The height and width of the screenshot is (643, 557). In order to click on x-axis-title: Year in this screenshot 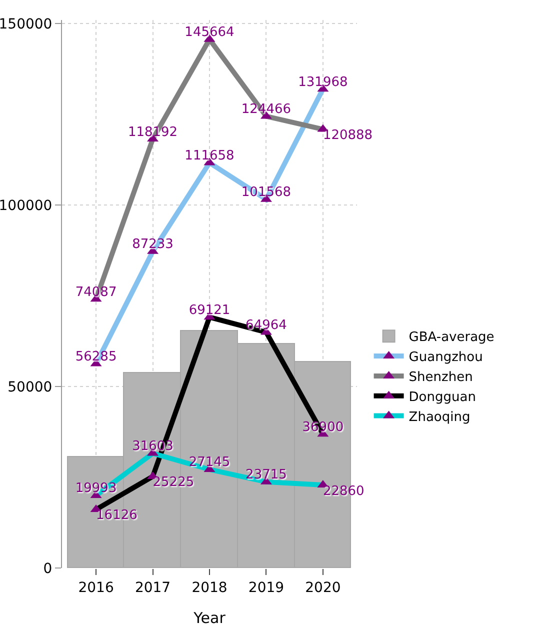, I will do `click(209, 618)`.